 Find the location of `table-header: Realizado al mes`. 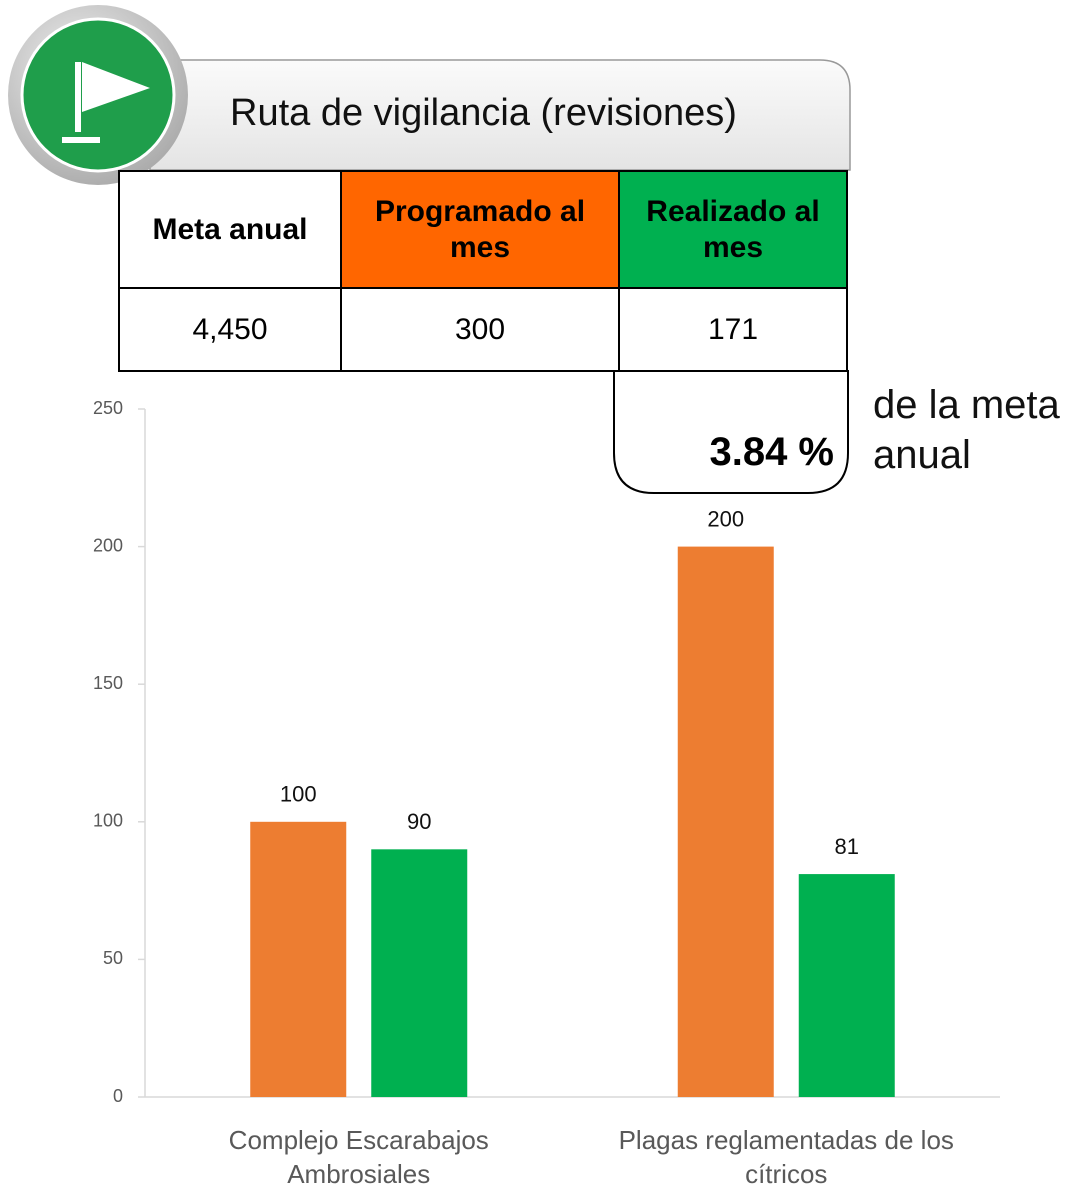

table-header: Realizado al mes is located at coordinates (733, 229).